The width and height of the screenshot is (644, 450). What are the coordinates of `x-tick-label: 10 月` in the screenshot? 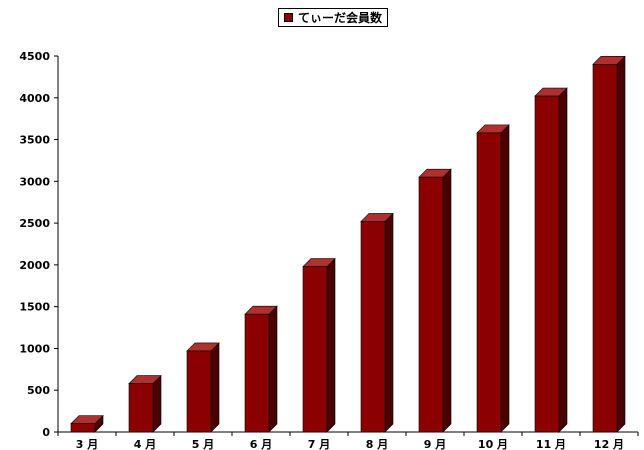 It's located at (493, 444).